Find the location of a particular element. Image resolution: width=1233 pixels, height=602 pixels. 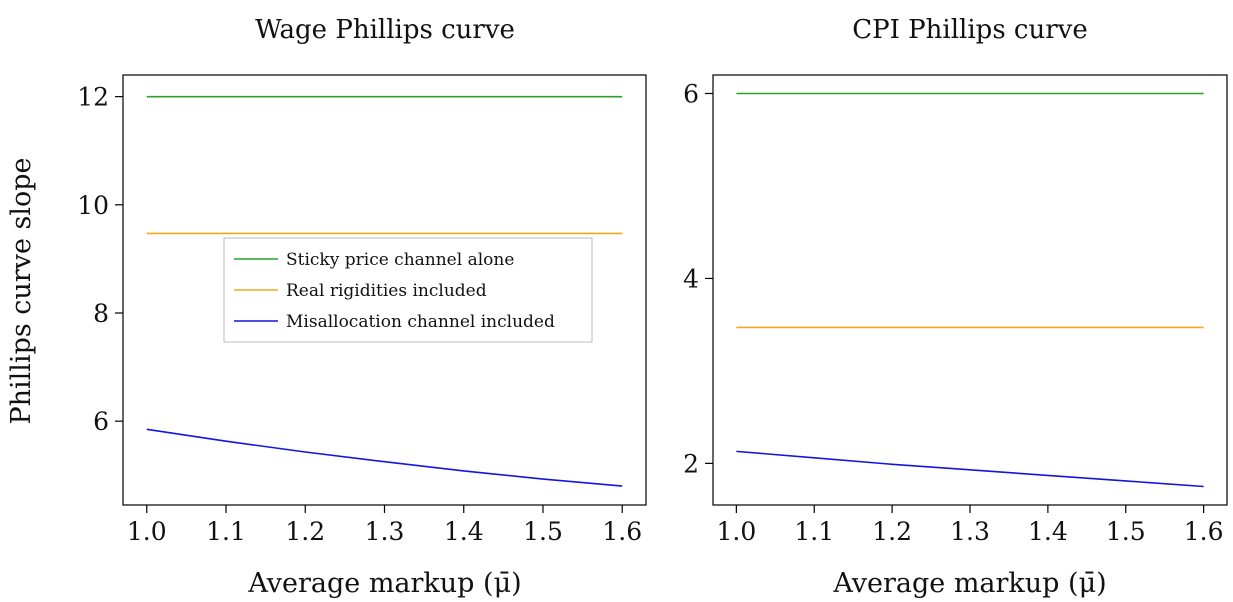

legend-label-misallocation: Misallocation channel included is located at coordinates (420, 322).